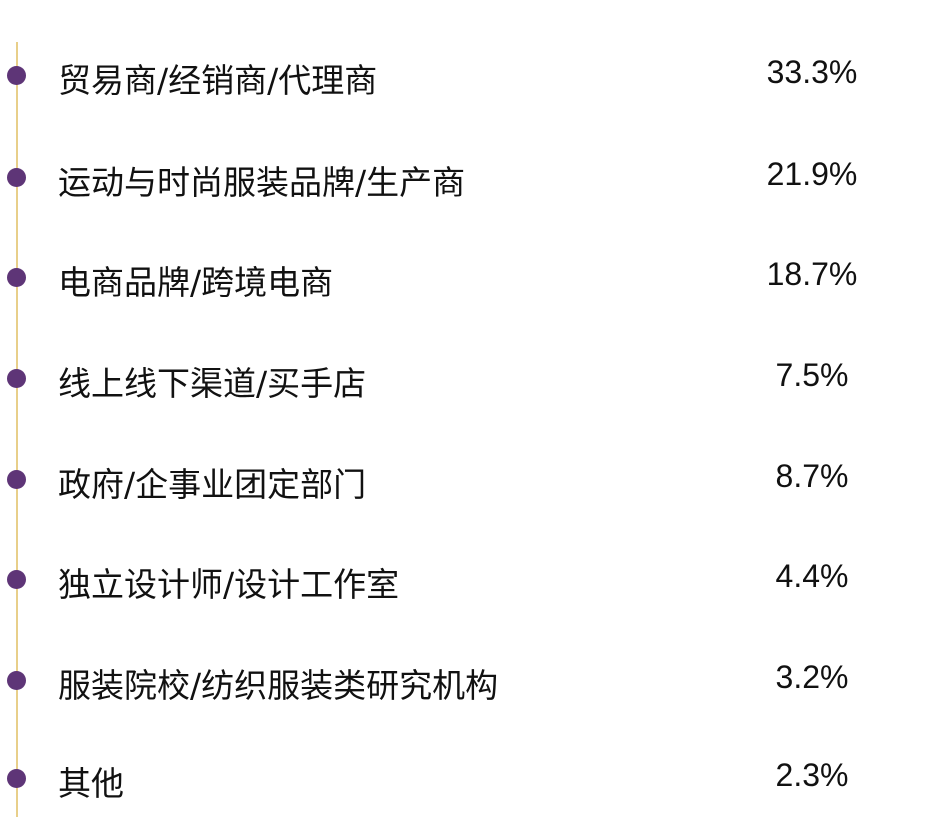  What do you see at coordinates (229, 584) in the screenshot?
I see `item-label: 独立设计师/设计工作室` at bounding box center [229, 584].